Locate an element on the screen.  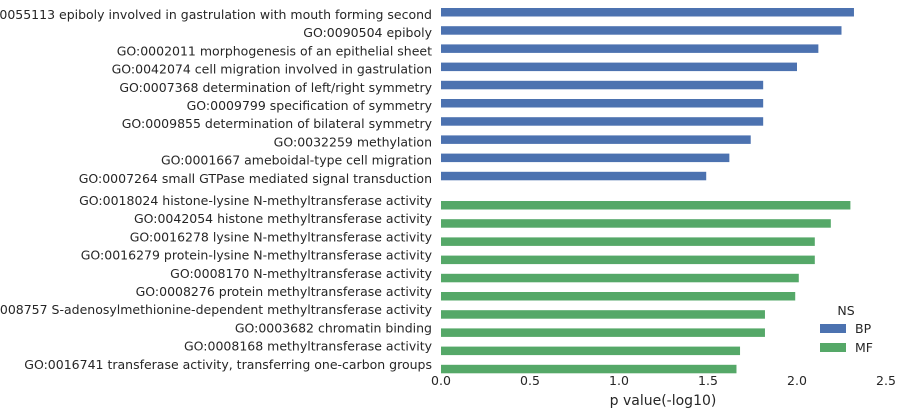
x-tick-label: 0.5 is located at coordinates (530, 380).